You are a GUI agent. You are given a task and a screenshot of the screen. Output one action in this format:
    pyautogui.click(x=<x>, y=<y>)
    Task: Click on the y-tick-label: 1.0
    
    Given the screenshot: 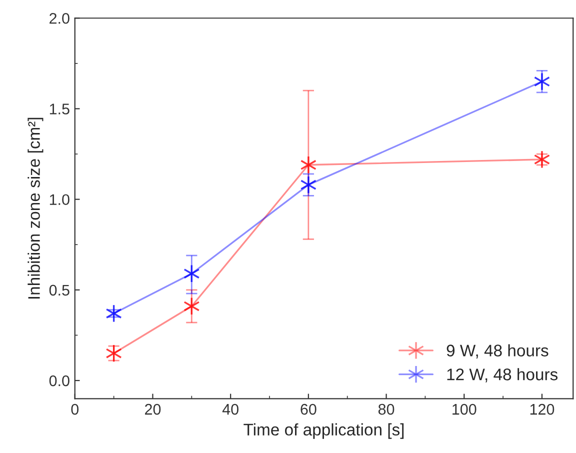 What is the action you would take?
    pyautogui.click(x=60, y=200)
    